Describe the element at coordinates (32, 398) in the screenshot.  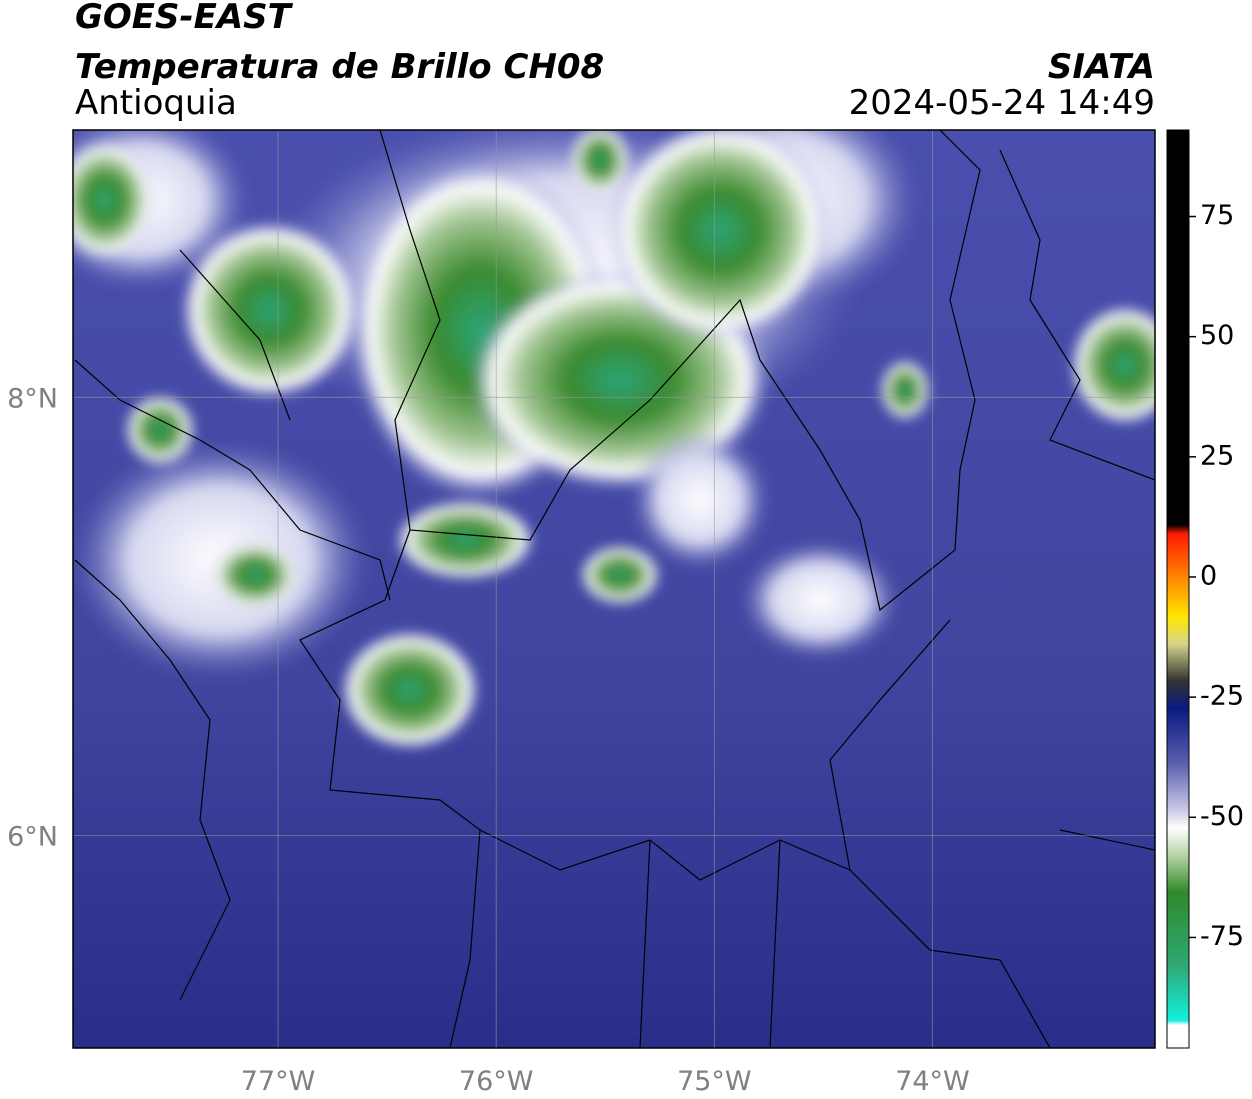
I see `y-tick-label: 8°N` at that location.